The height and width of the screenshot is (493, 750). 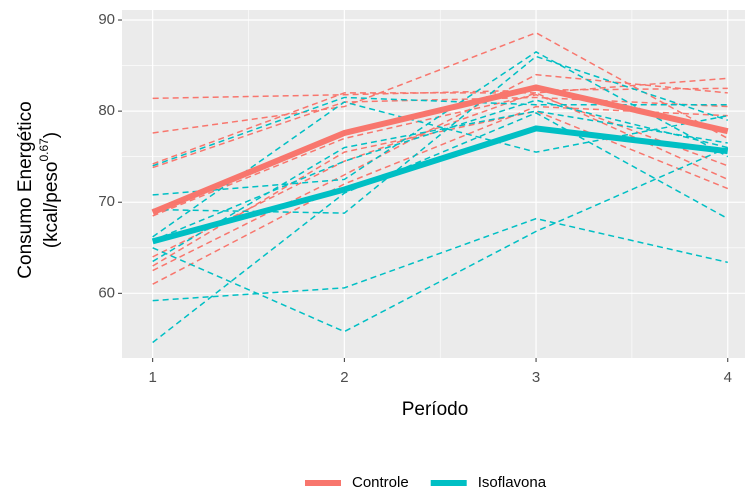 What do you see at coordinates (51, 135) in the screenshot?
I see `unit-end: )` at bounding box center [51, 135].